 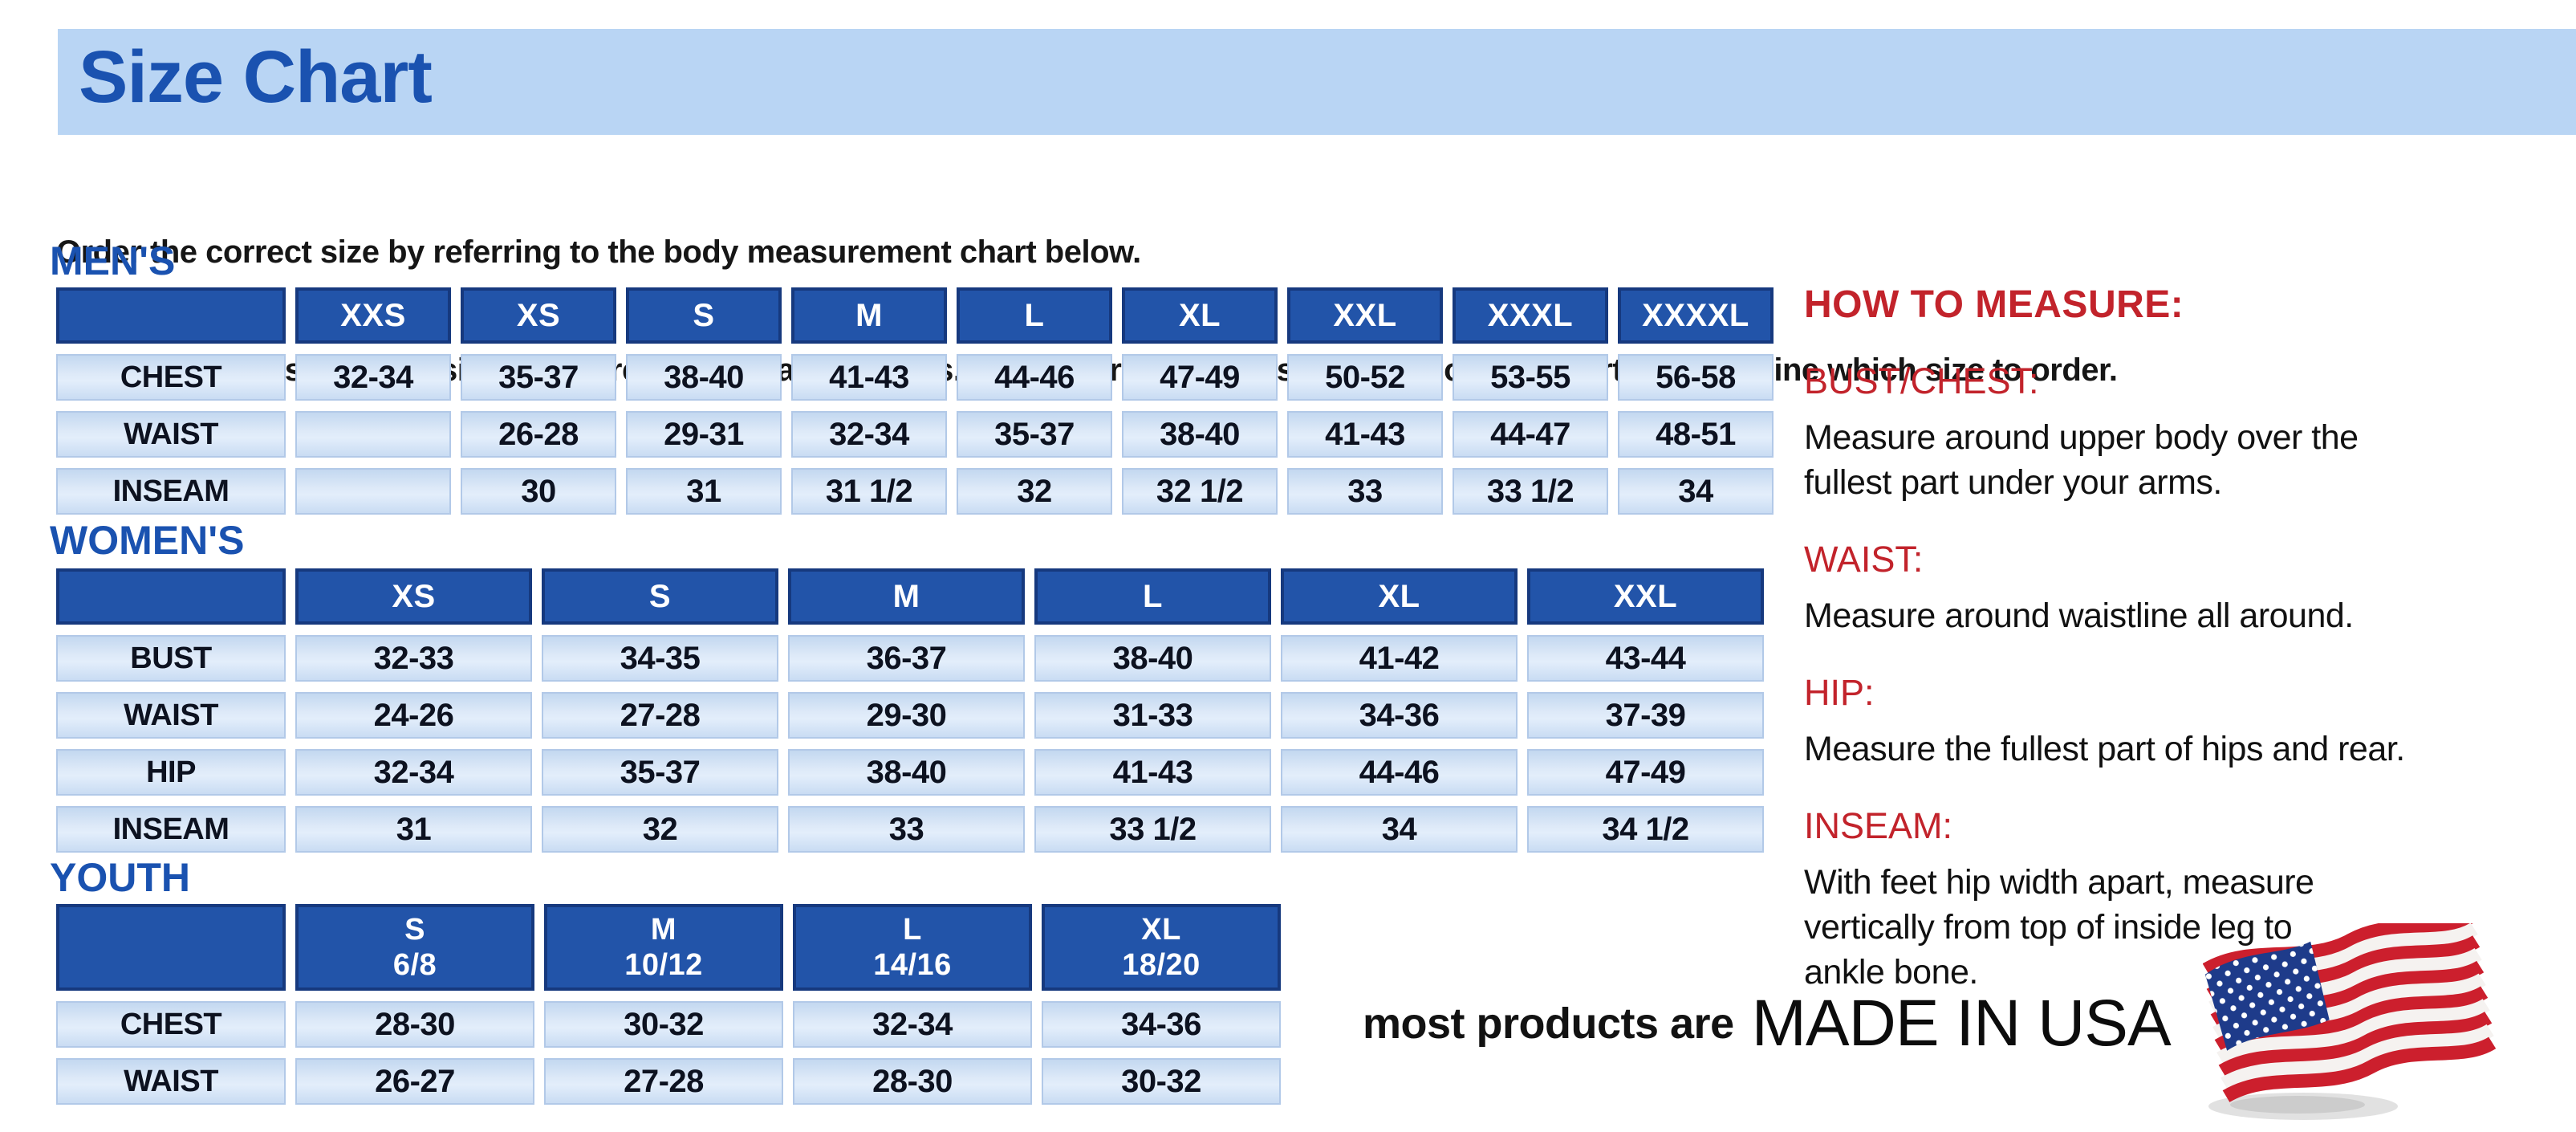 What do you see at coordinates (1365, 377) in the screenshot?
I see `value-cell: 50-52` at bounding box center [1365, 377].